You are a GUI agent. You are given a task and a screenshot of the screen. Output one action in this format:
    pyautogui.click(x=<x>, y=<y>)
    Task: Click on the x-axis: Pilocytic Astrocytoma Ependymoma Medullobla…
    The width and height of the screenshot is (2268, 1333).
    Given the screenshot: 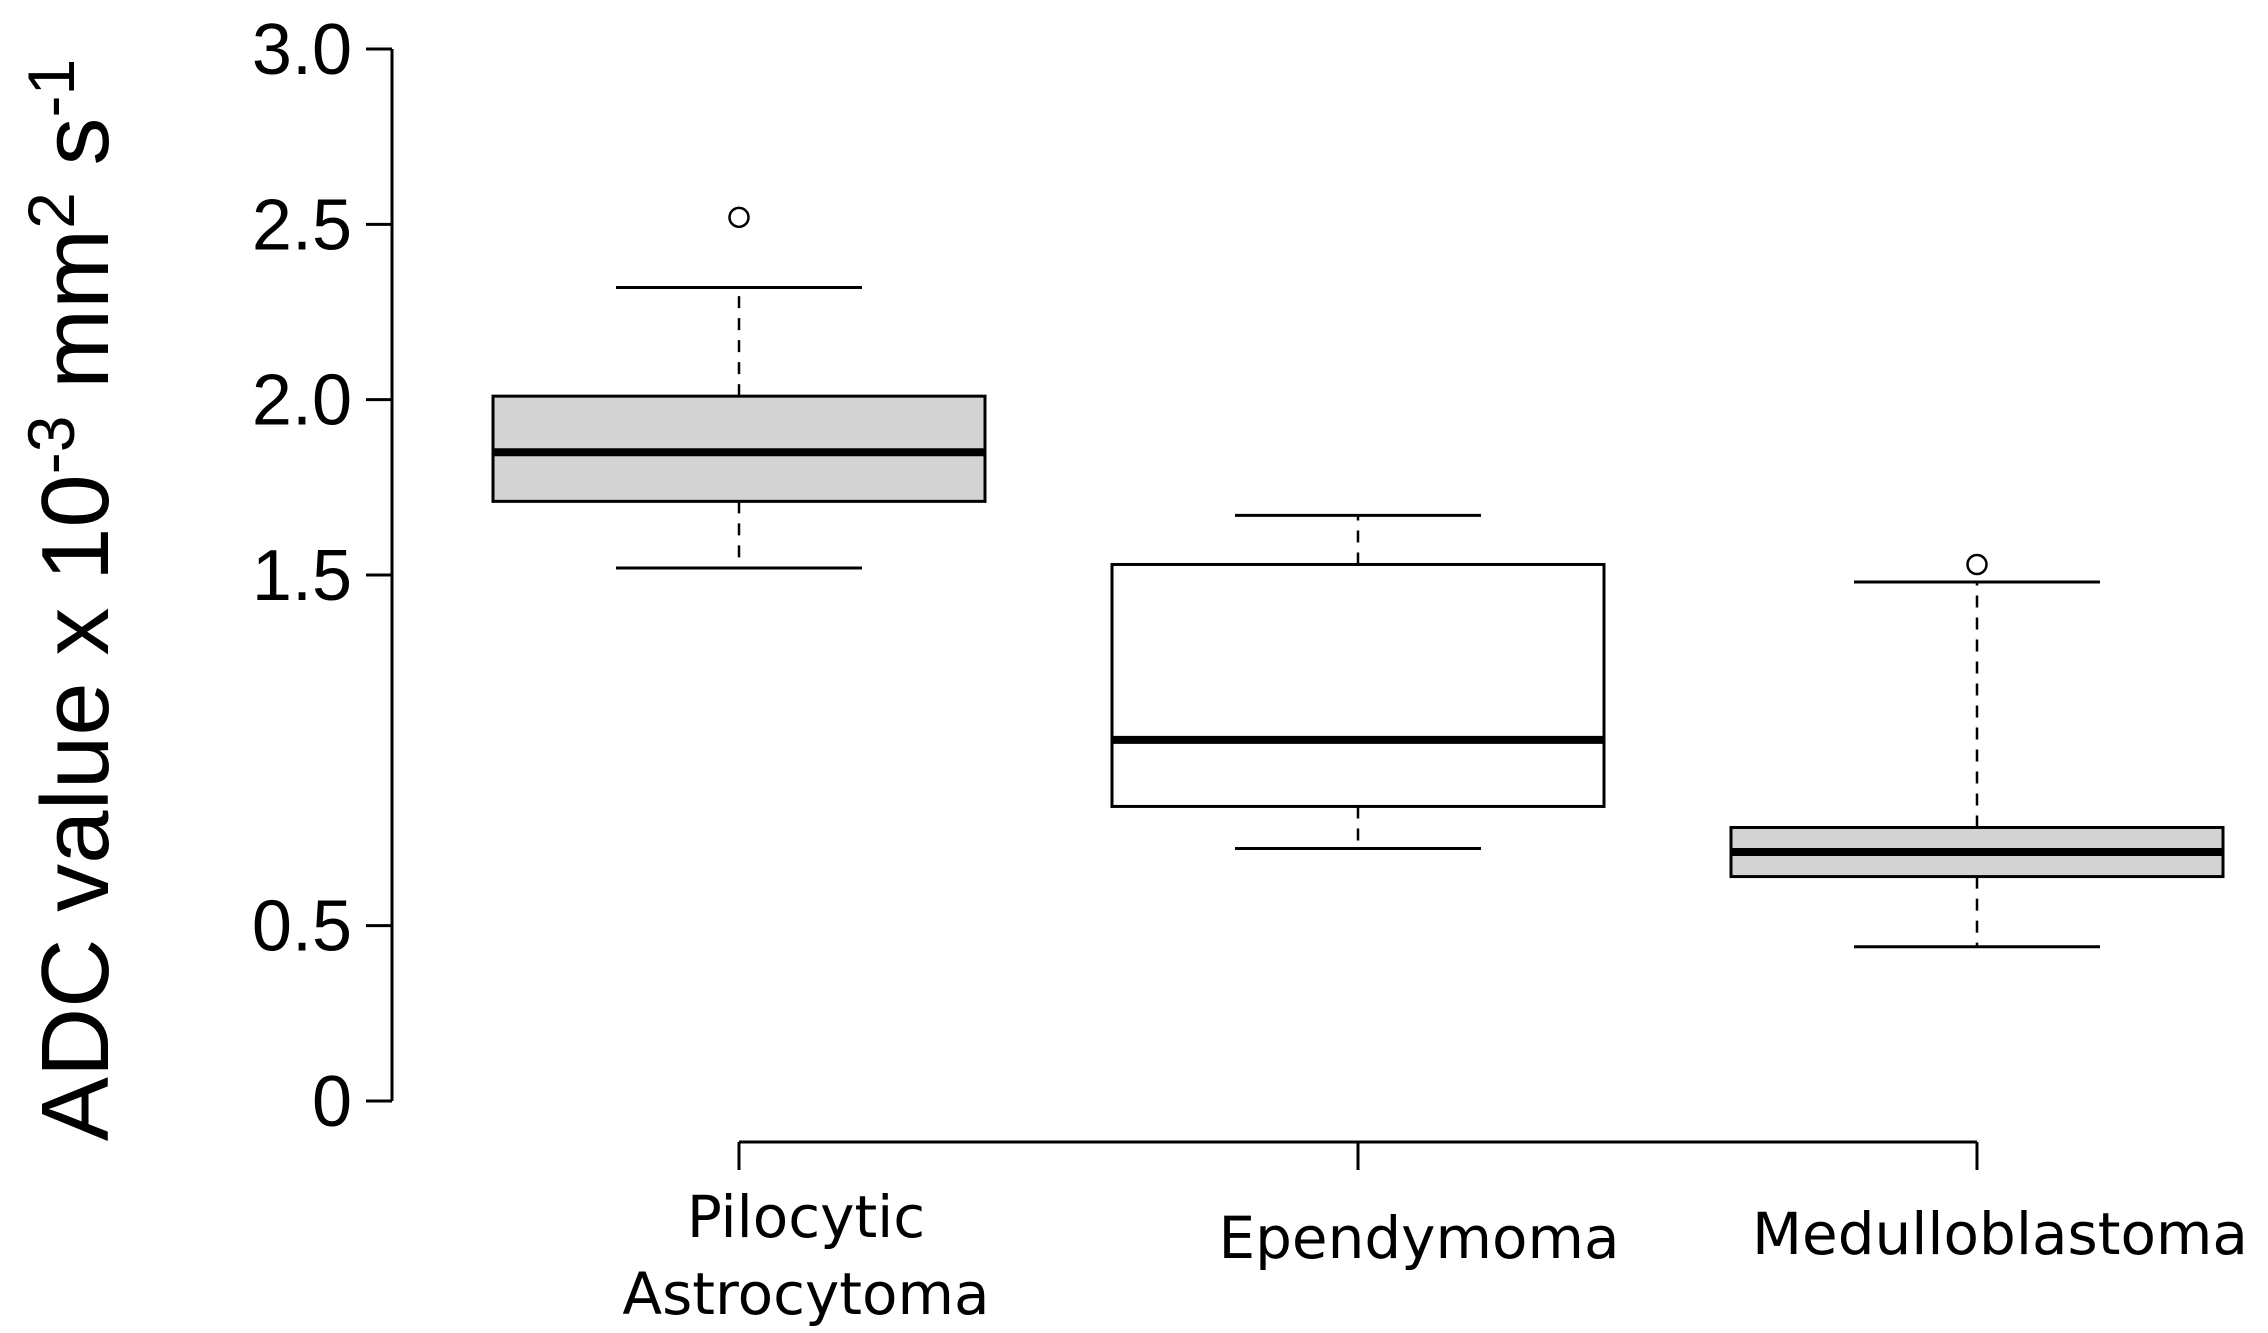 What is the action you would take?
    pyautogui.click(x=1435, y=1234)
    